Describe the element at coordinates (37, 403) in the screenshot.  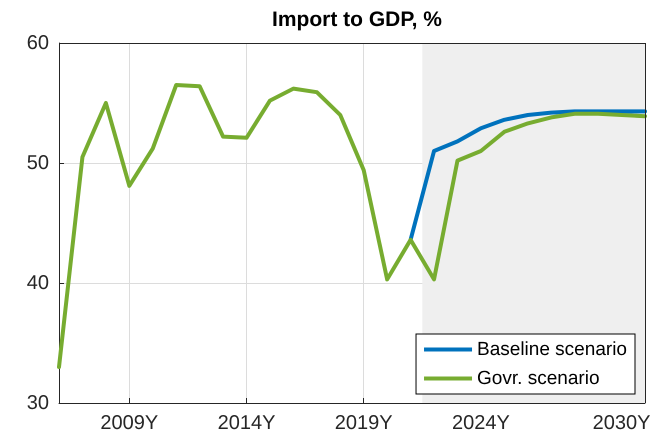
I see `y-tick-label: 30` at that location.